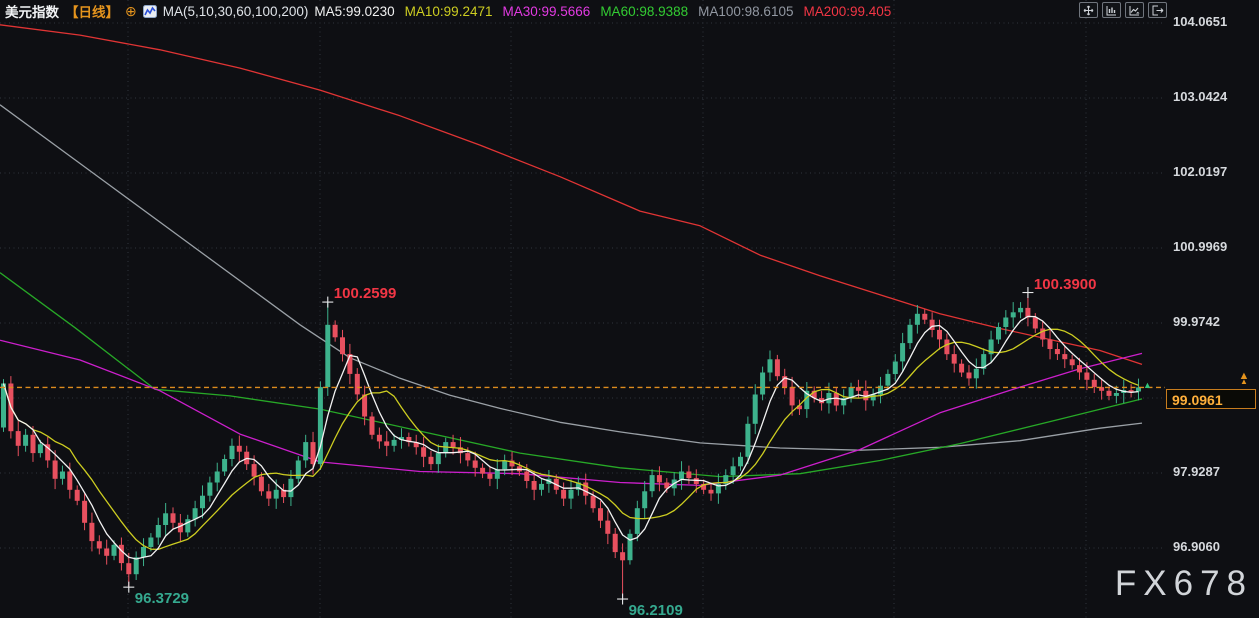  What do you see at coordinates (1111, 10) in the screenshot?
I see `indicator-panel-icon` at bounding box center [1111, 10].